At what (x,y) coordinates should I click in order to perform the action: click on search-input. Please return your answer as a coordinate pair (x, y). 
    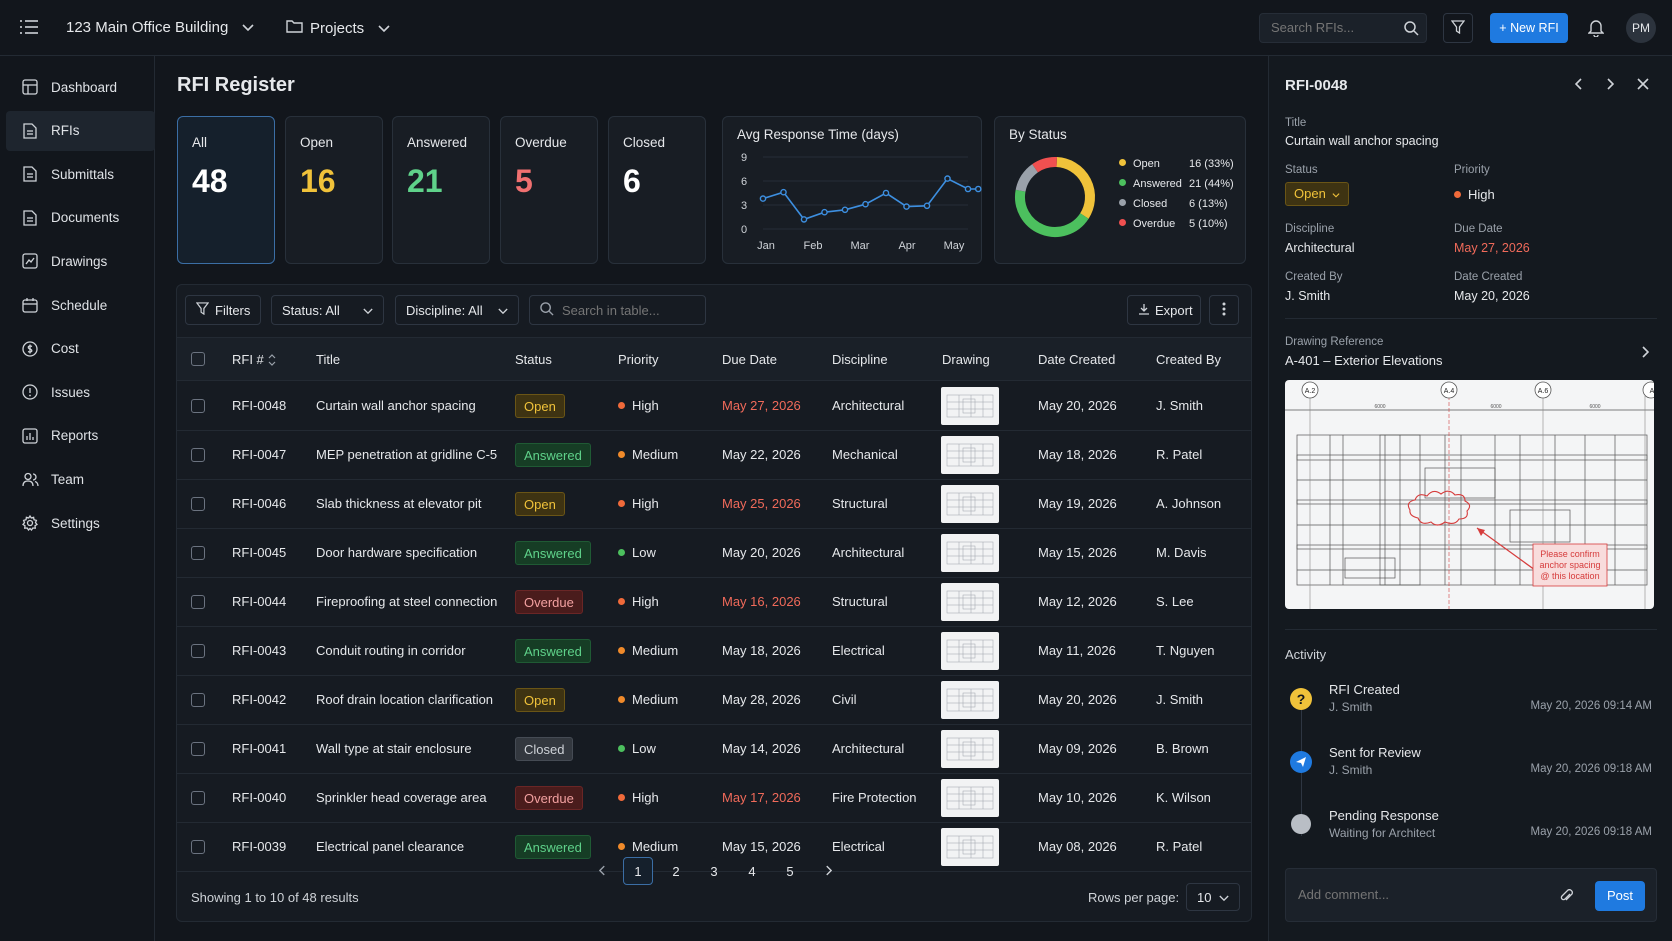
    Looking at the image, I should click on (1336, 27).